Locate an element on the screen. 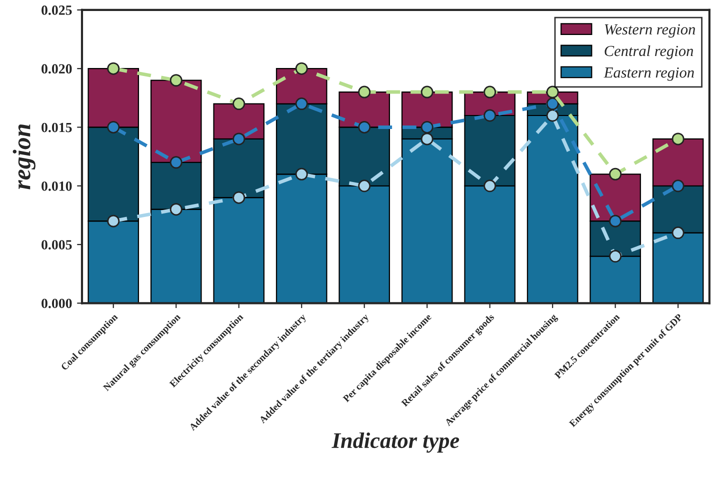 The height and width of the screenshot is (497, 713). y-tick-label: 0.025 is located at coordinates (57, 10).